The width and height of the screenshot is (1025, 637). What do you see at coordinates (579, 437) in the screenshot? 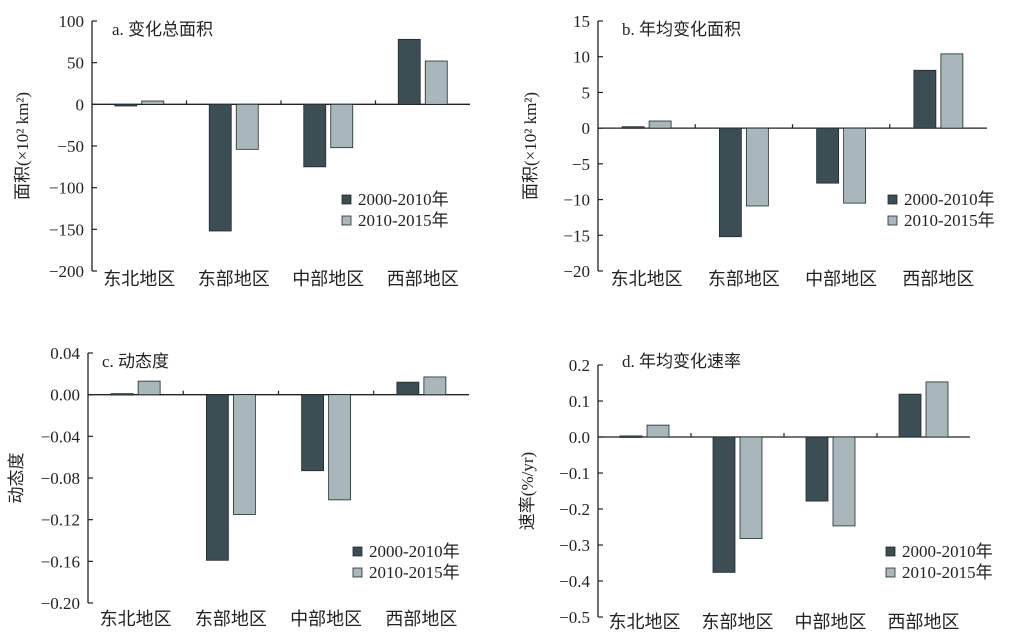
I see `y-tick-label: 0.0` at bounding box center [579, 437].